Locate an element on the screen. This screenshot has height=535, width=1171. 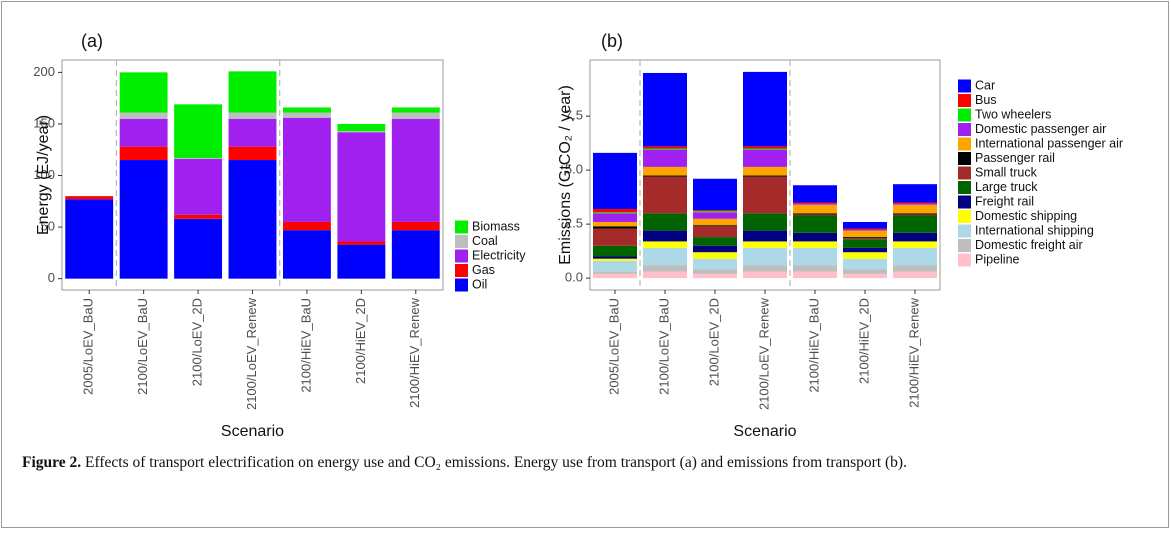
legend-label: Domestic shipping is located at coordinates (1026, 216).